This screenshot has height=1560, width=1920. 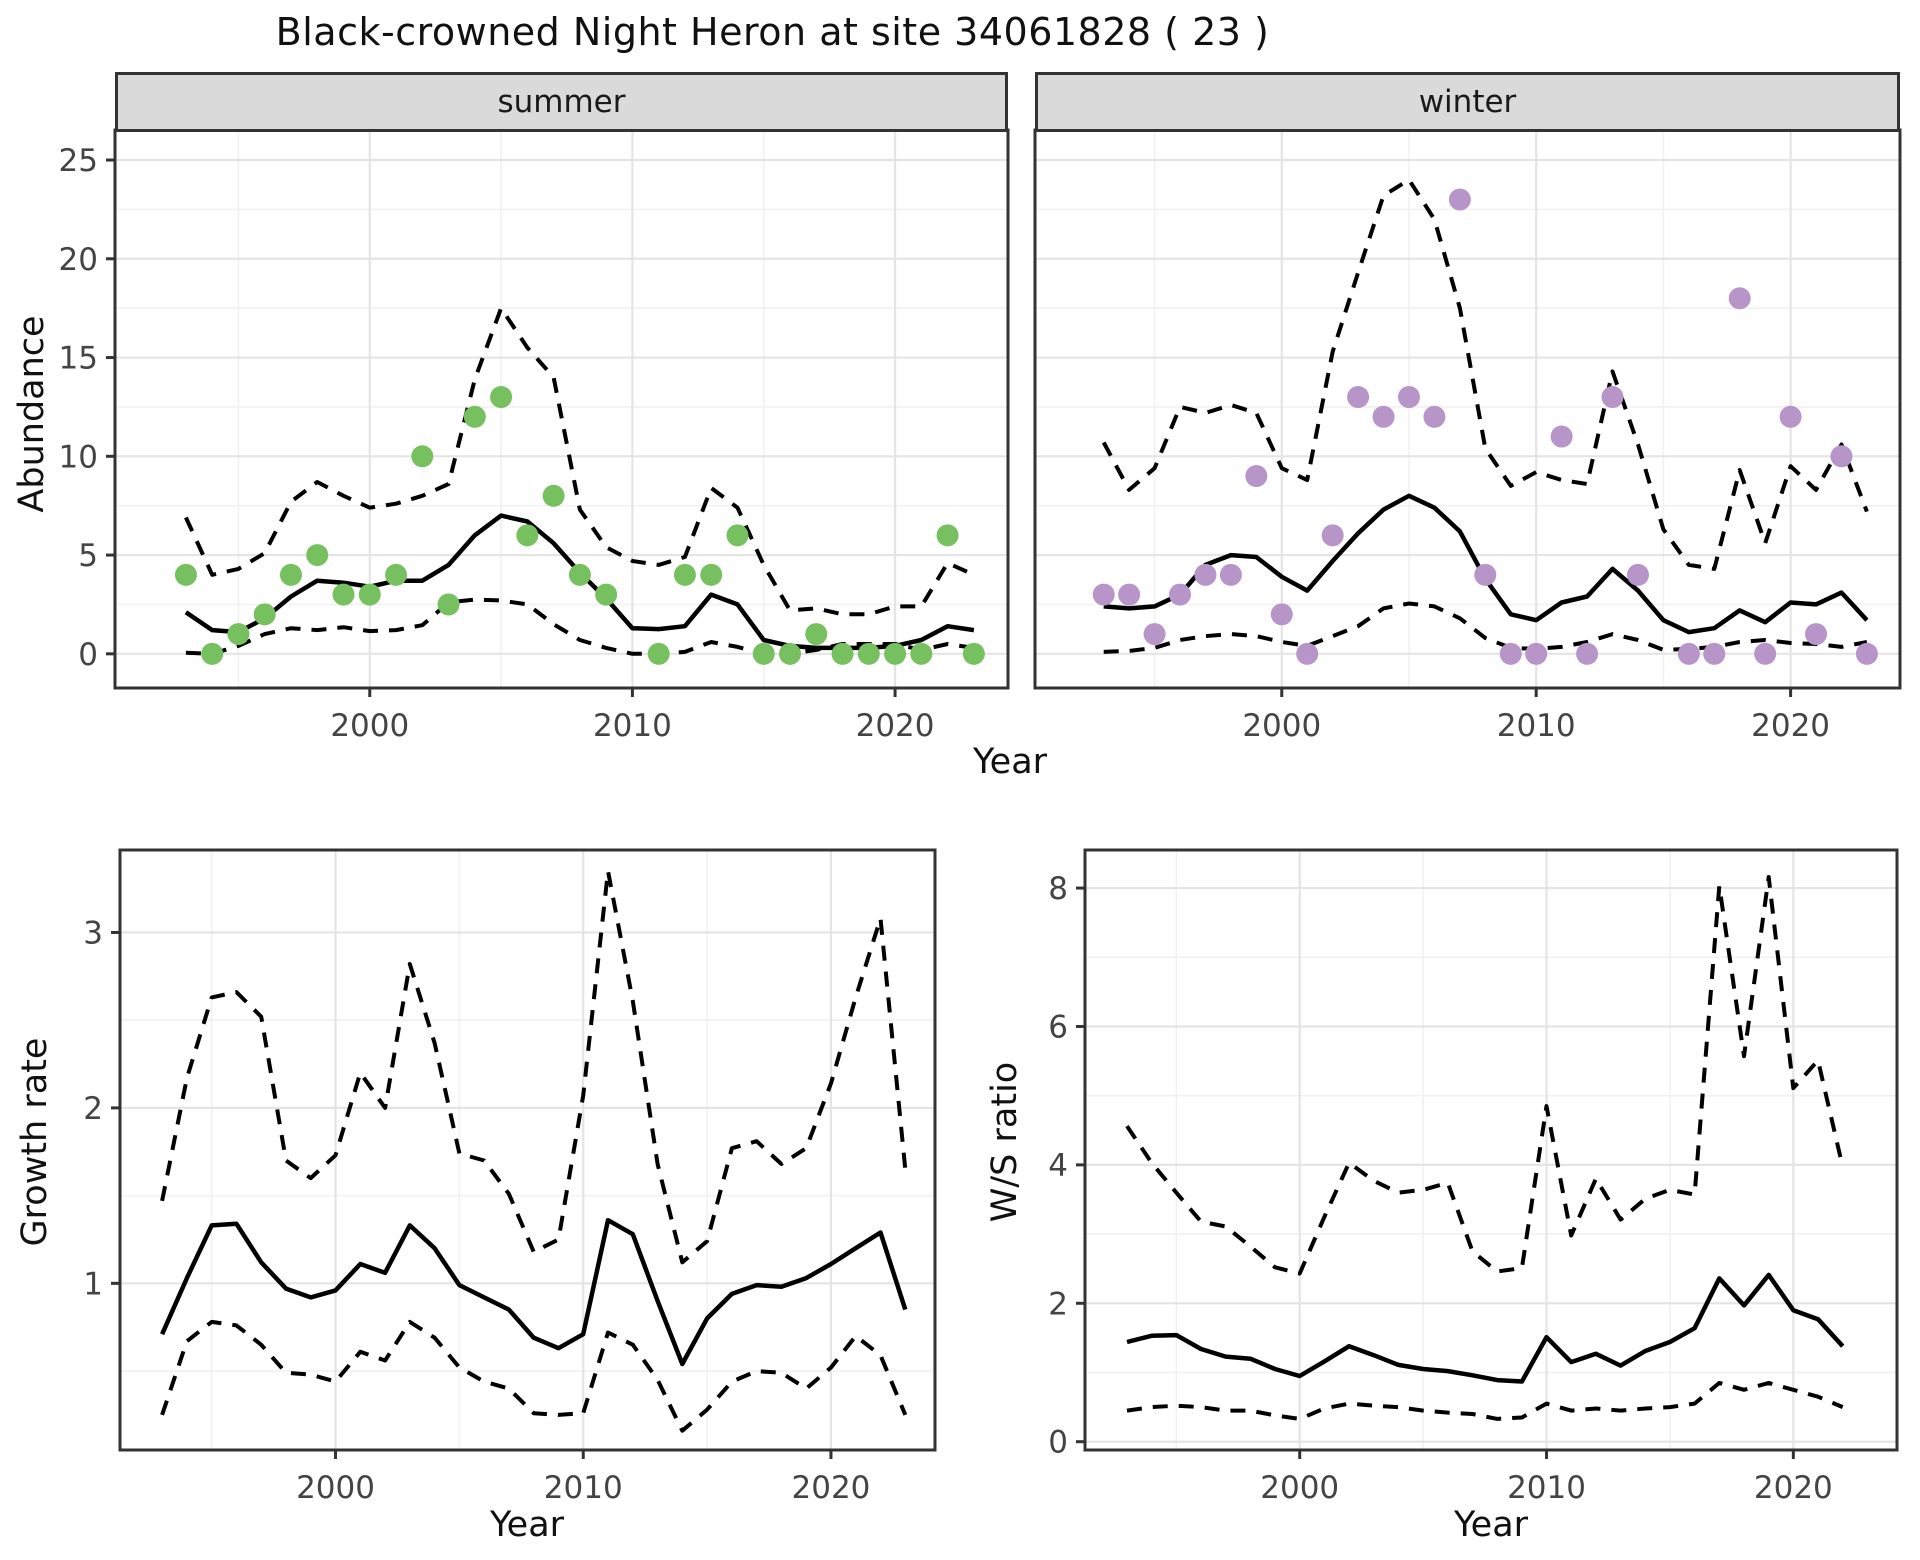 What do you see at coordinates (1058, 1027) in the screenshot?
I see `y-tick-label: 6` at bounding box center [1058, 1027].